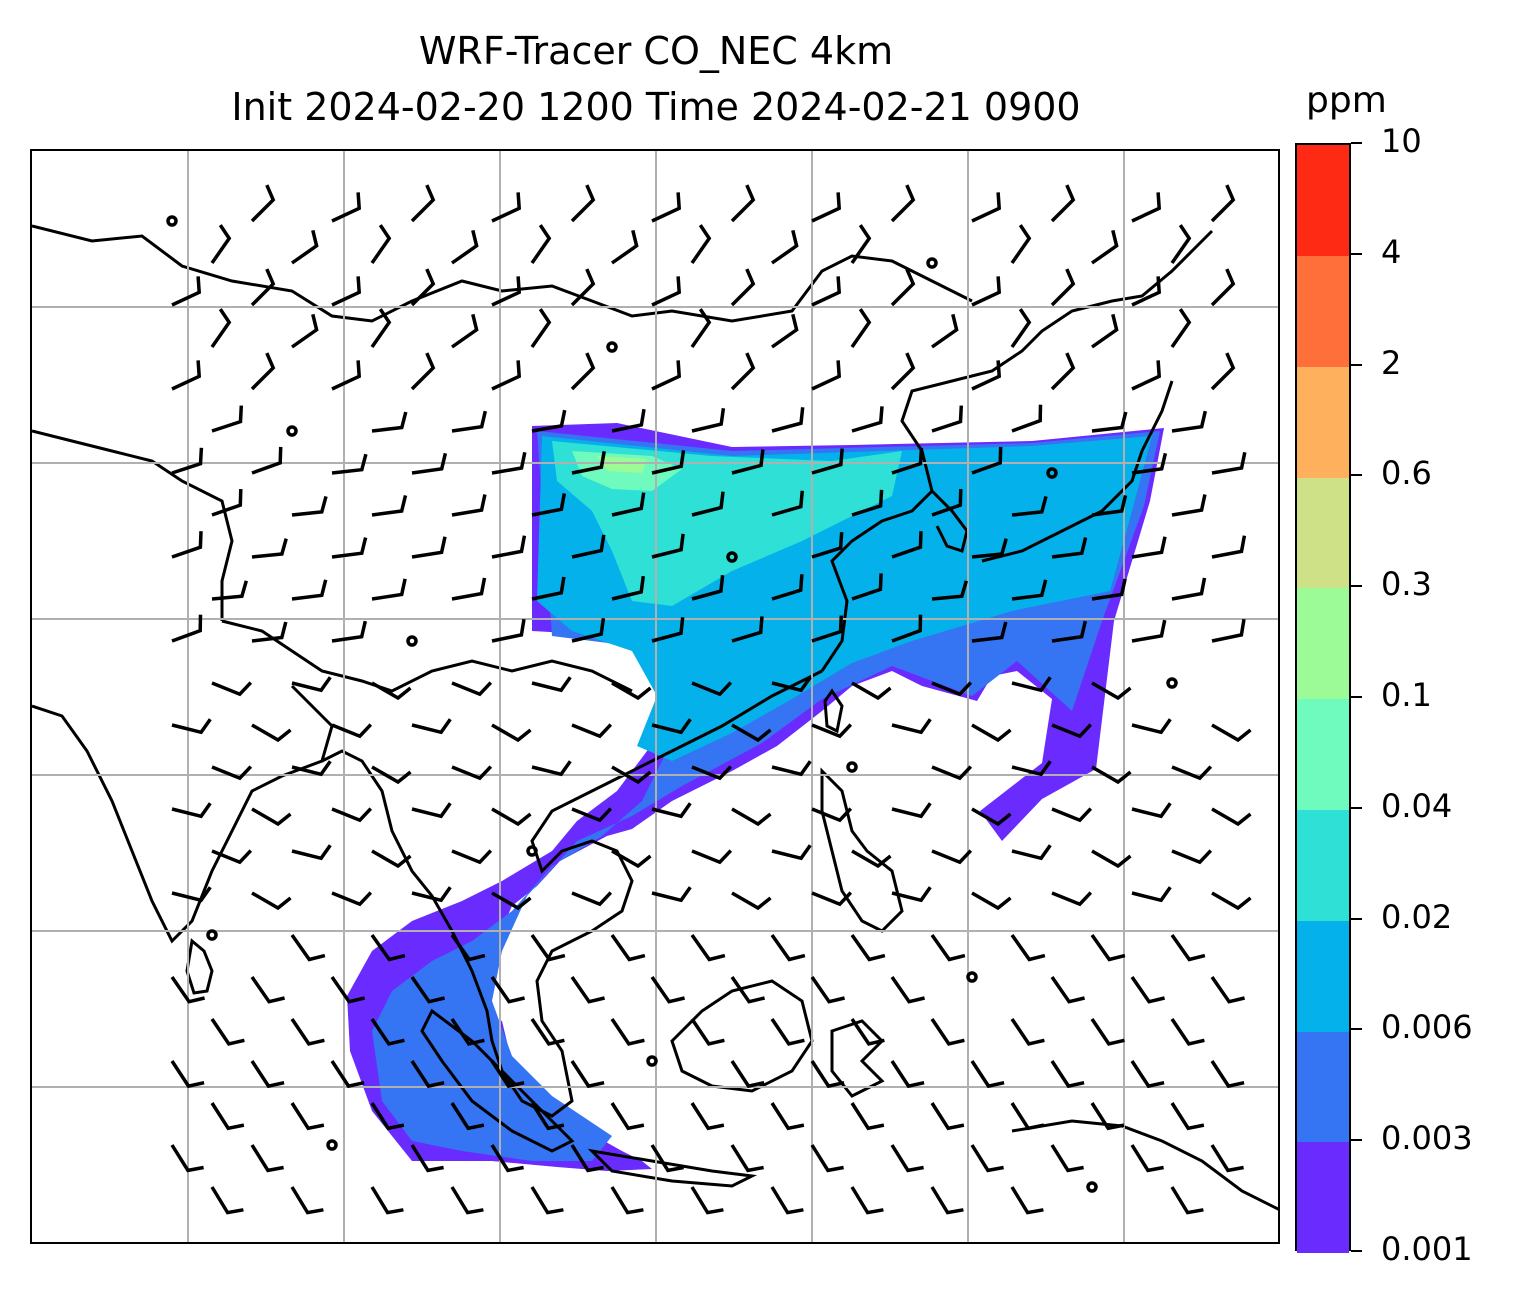 This screenshot has width=1528, height=1306. I want to click on colorbar-tick-label: 0.001, so click(1427, 1249).